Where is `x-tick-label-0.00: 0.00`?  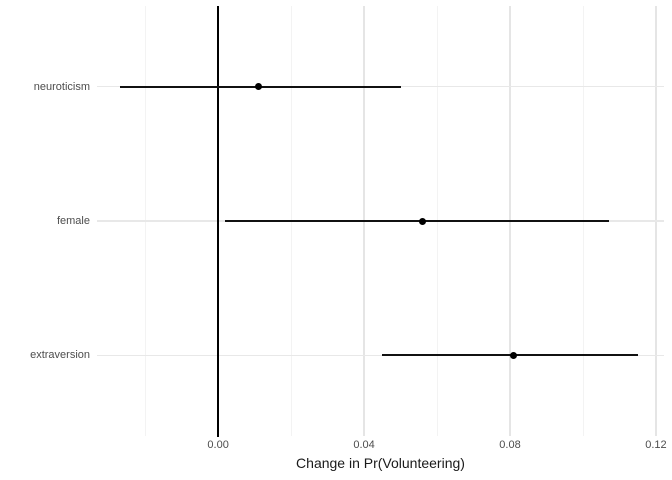 x-tick-label-0.00: 0.00 is located at coordinates (218, 445).